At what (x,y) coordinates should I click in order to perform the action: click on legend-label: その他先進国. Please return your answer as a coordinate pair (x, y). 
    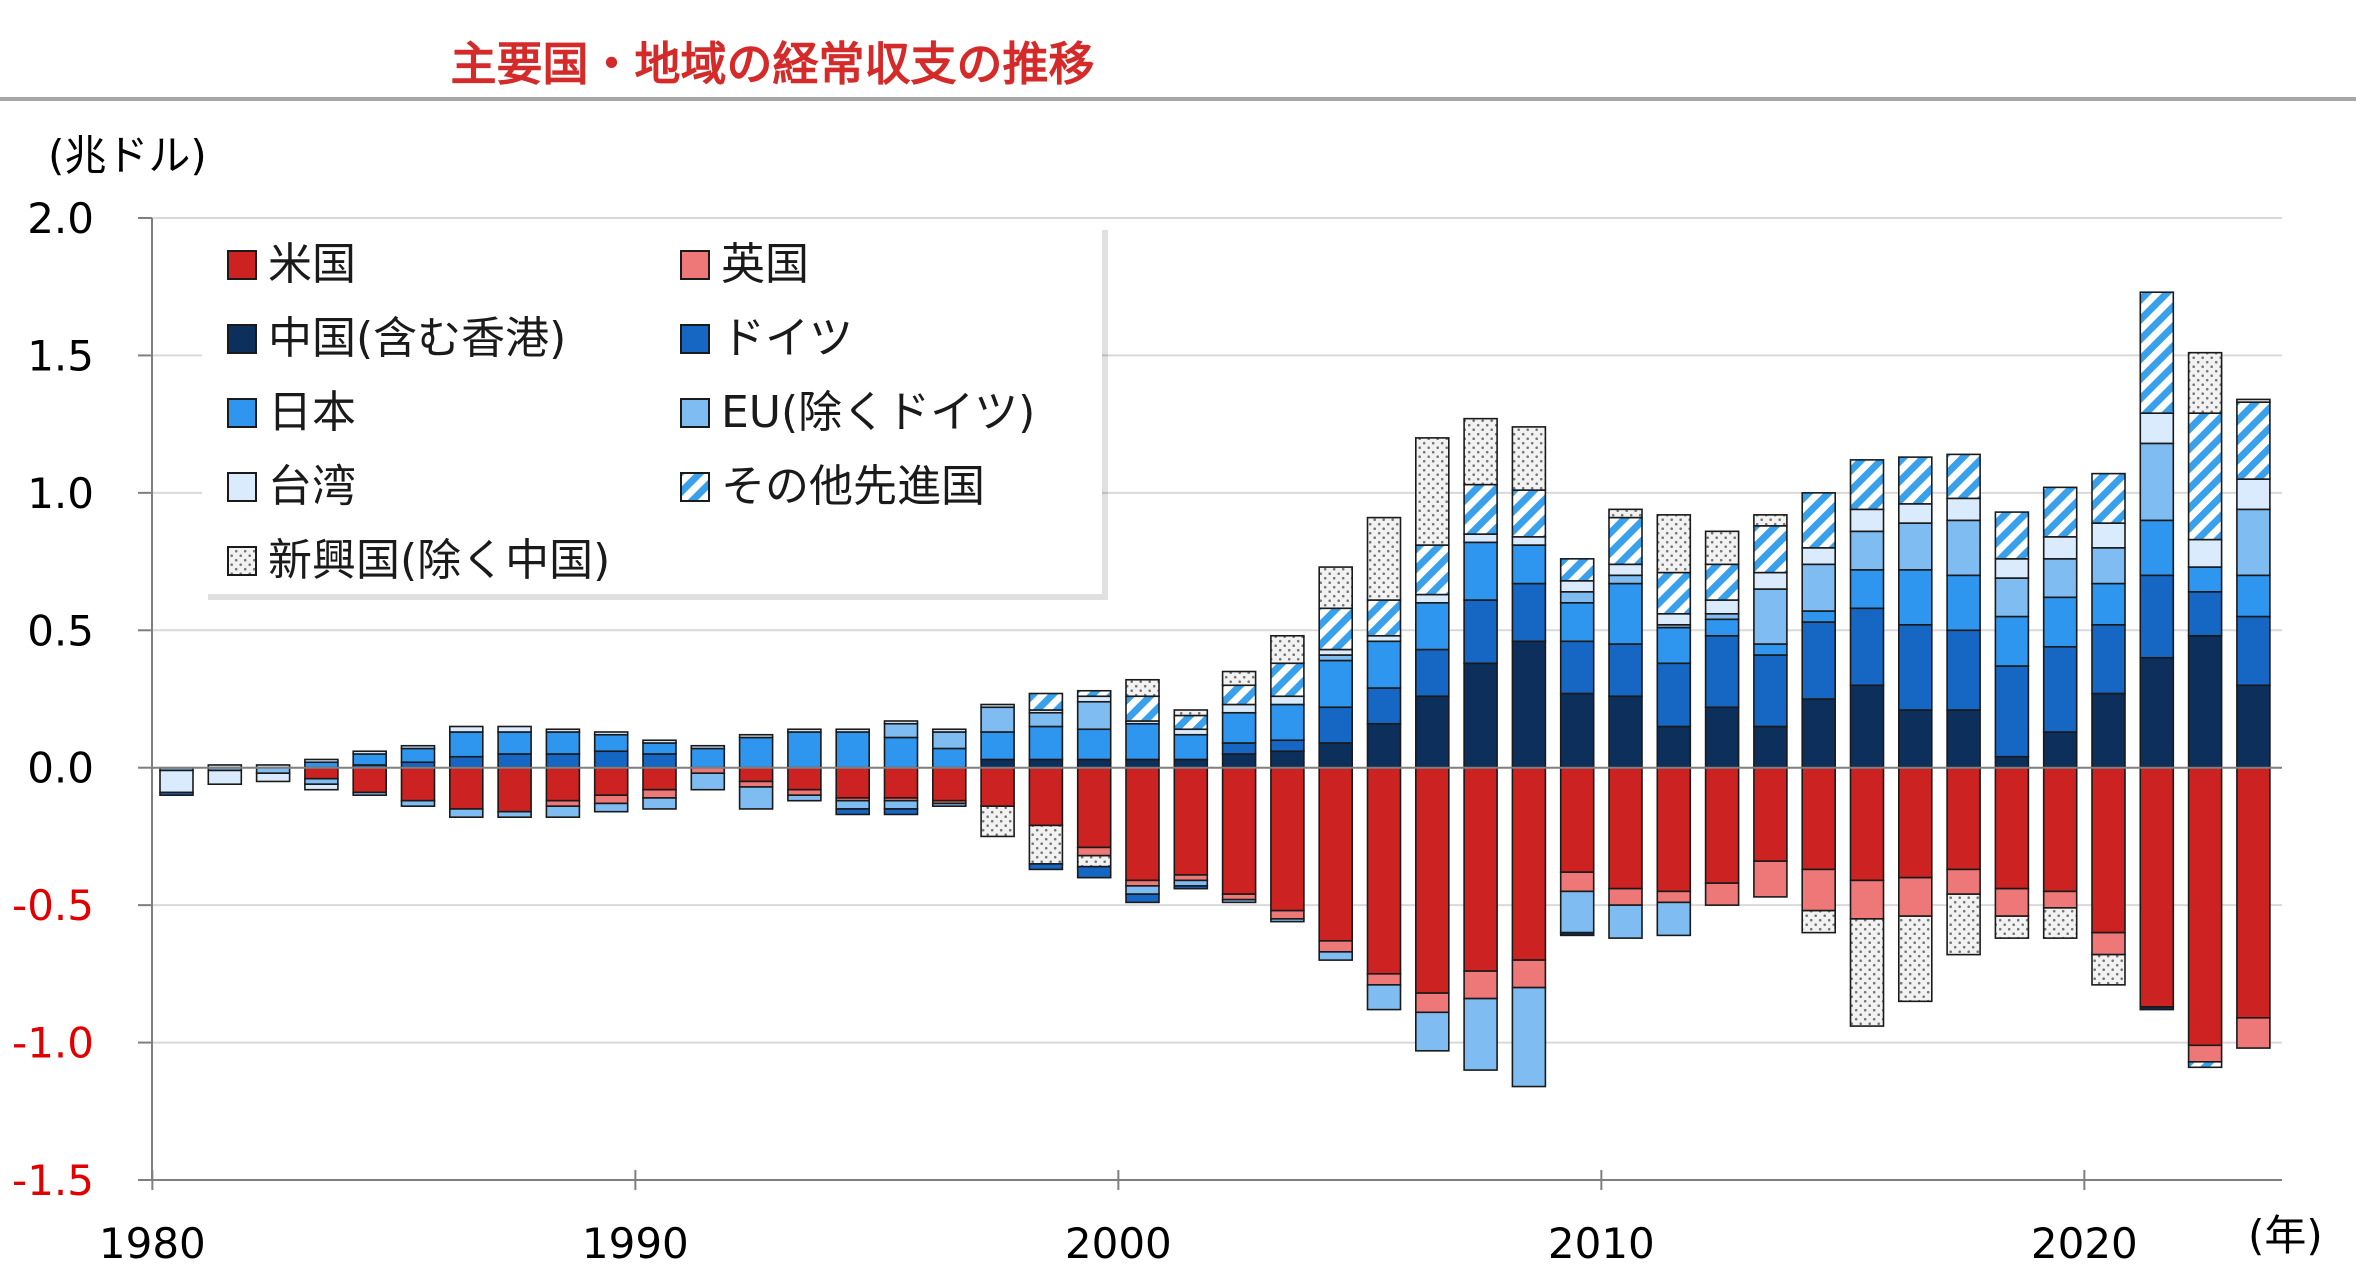
    Looking at the image, I should click on (853, 486).